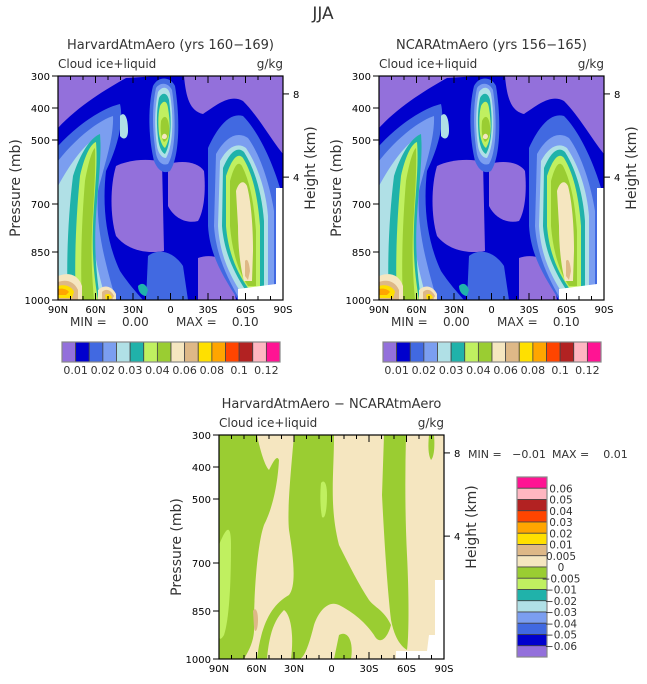 The image size is (647, 684). Describe the element at coordinates (266, 370) in the screenshot. I see `colorbar-label: 0.12` at that location.